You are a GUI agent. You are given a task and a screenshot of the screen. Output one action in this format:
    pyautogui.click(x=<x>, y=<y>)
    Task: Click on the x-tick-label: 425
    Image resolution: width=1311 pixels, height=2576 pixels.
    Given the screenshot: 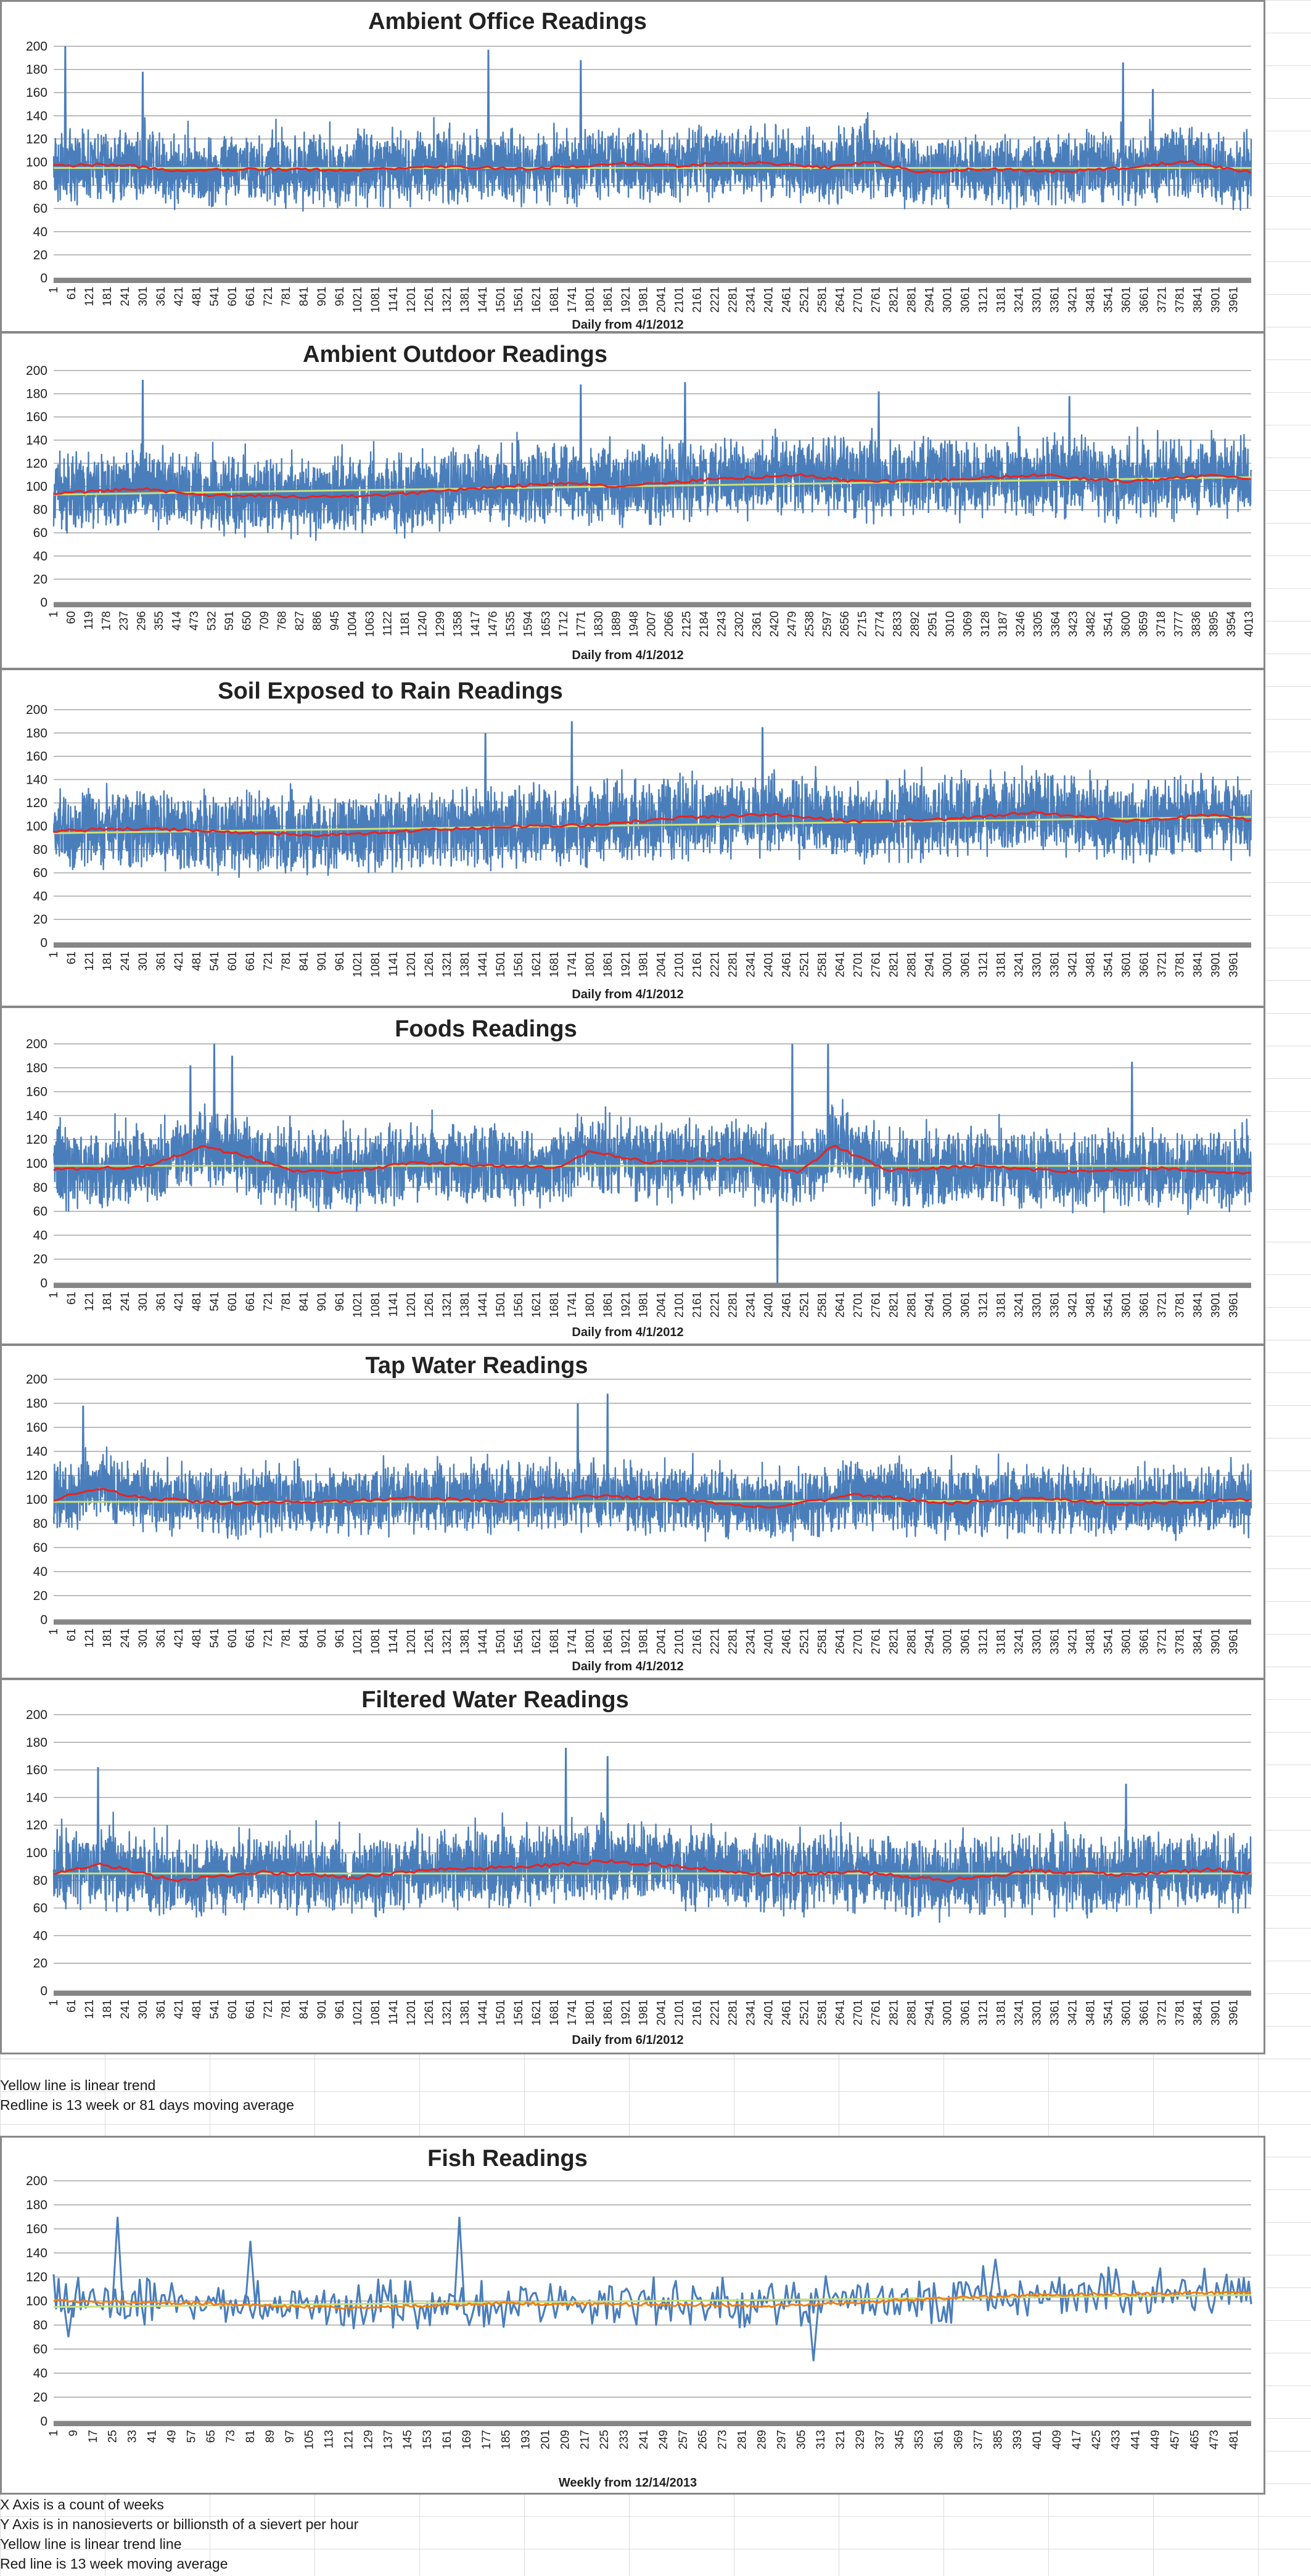 What is the action you would take?
    pyautogui.click(x=1097, y=2440)
    